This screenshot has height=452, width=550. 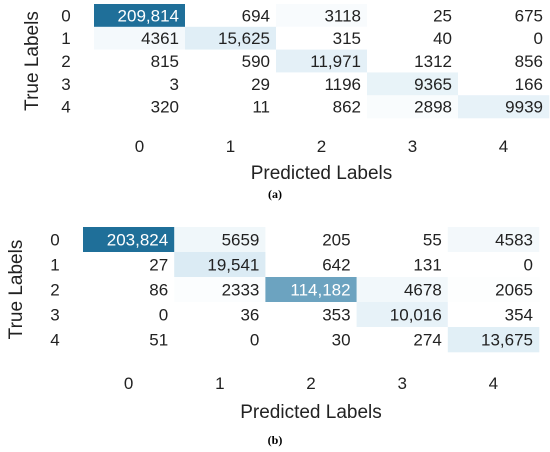 What do you see at coordinates (65, 84) in the screenshot?
I see `y-tick-label: 3` at bounding box center [65, 84].